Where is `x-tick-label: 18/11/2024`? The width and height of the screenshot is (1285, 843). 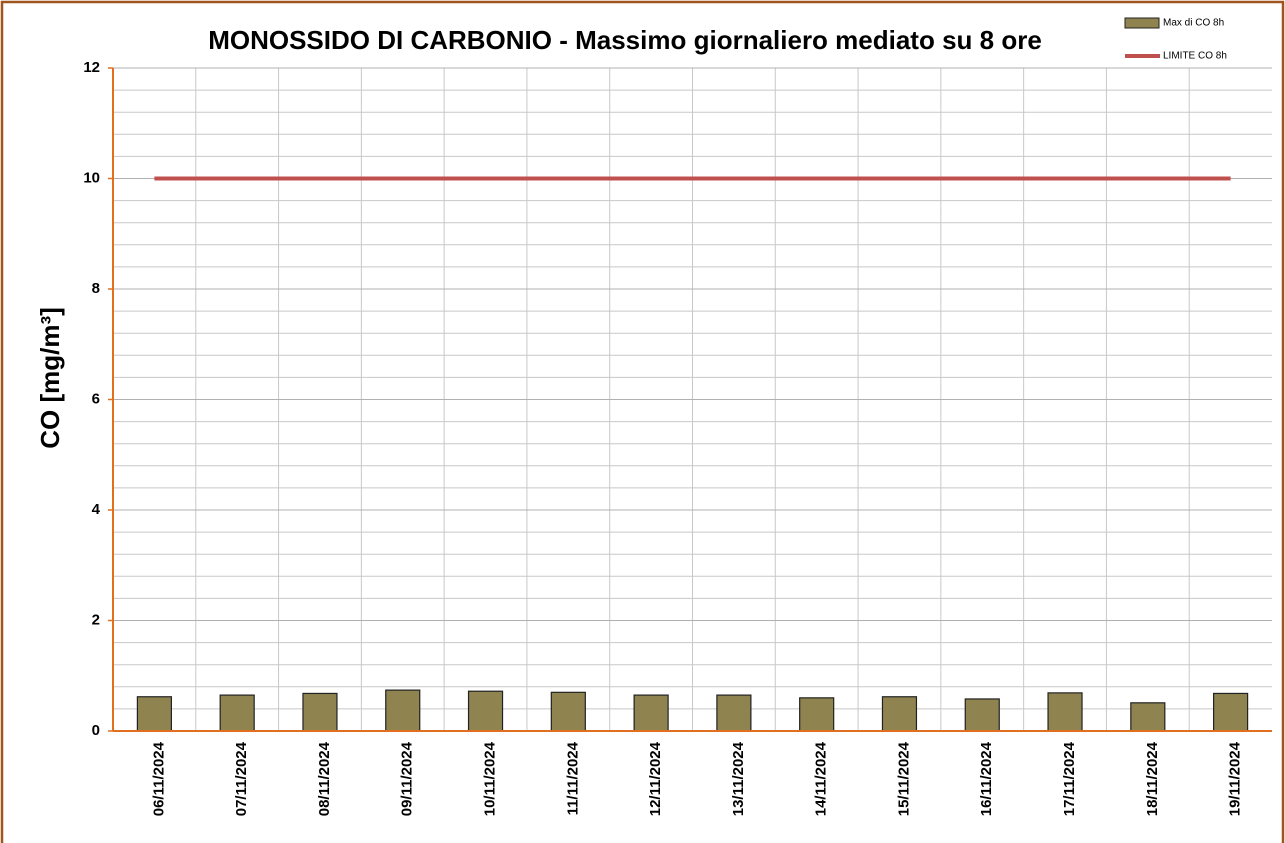 x-tick-label: 18/11/2024 is located at coordinates (1152, 778).